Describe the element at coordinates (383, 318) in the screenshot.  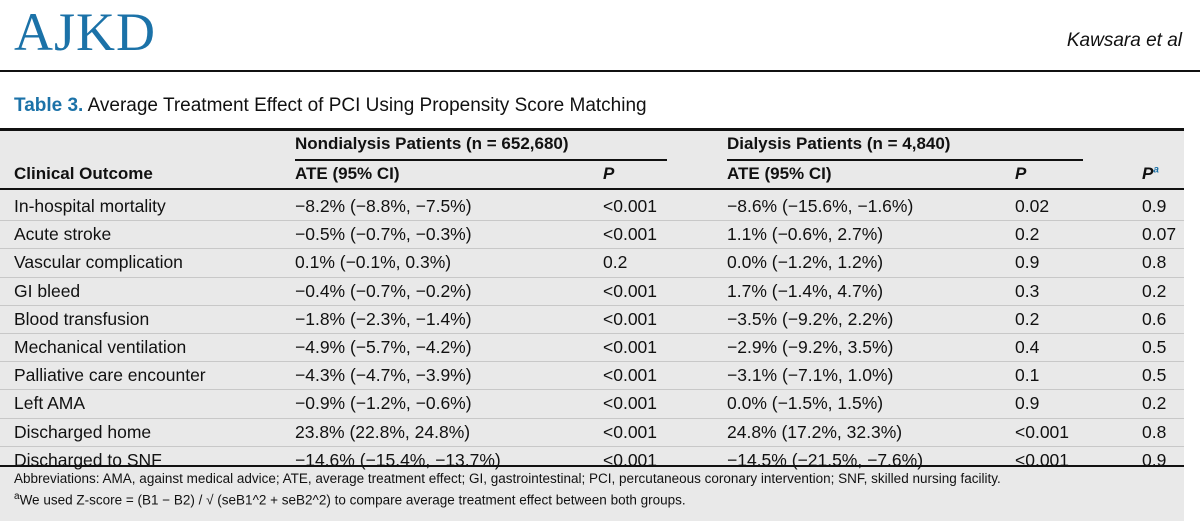
I see `cell-ate-nondialysis: −1.8% (−2.3%, −1.4%)` at that location.